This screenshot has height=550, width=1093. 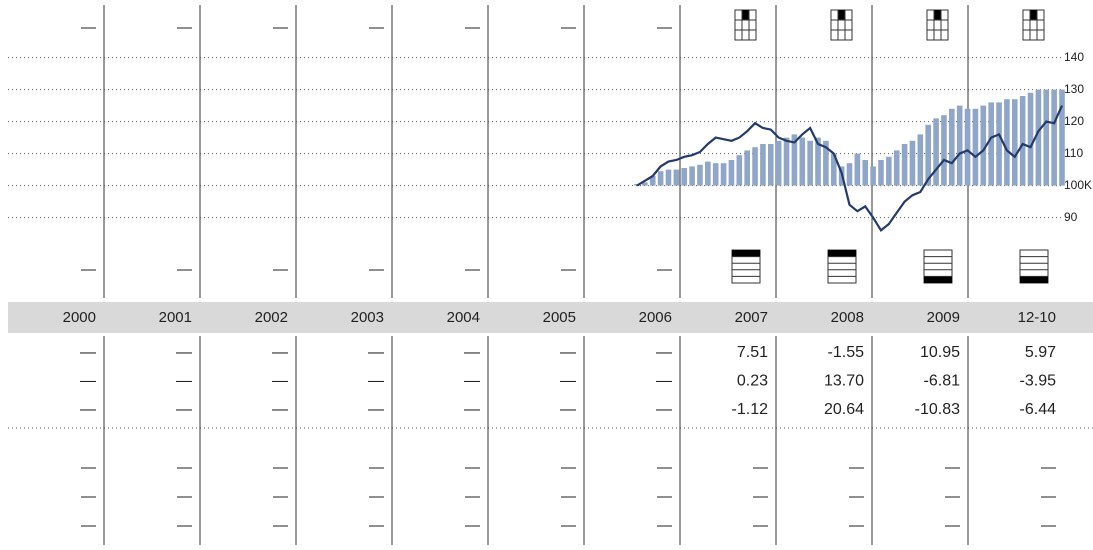 I want to click on y-tick-label: 140, so click(x=1074, y=57).